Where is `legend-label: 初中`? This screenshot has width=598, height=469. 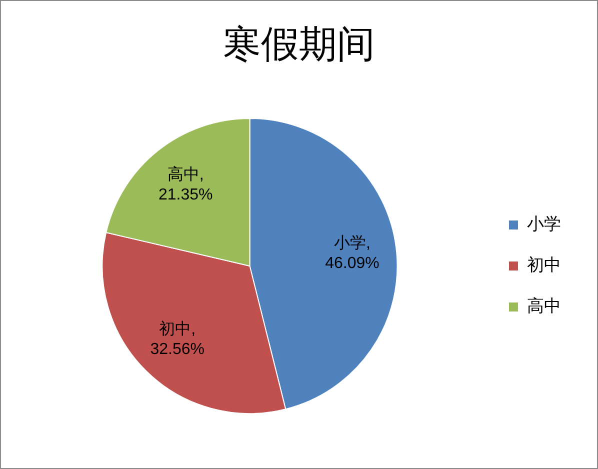 legend-label: 初中 is located at coordinates (544, 264).